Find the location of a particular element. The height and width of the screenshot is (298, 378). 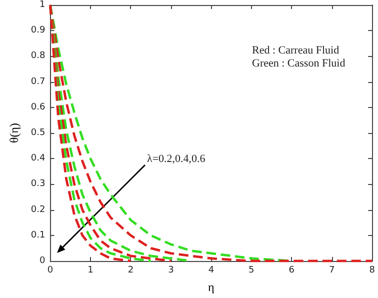

y-tick-label: 0.2 is located at coordinates (38, 209).